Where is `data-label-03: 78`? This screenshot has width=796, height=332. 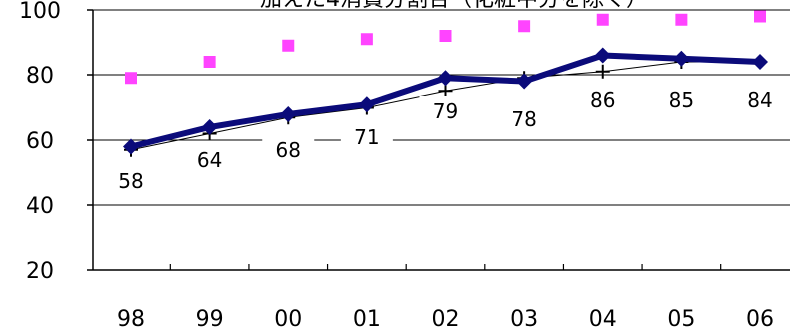
data-label-03: 78 is located at coordinates (523, 119).